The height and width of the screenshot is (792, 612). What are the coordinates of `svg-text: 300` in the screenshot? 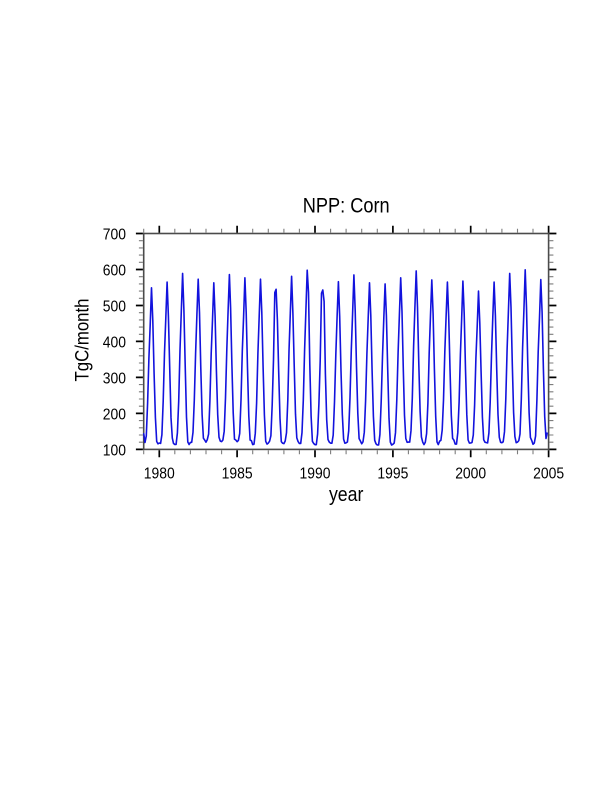 It's located at (114, 379).